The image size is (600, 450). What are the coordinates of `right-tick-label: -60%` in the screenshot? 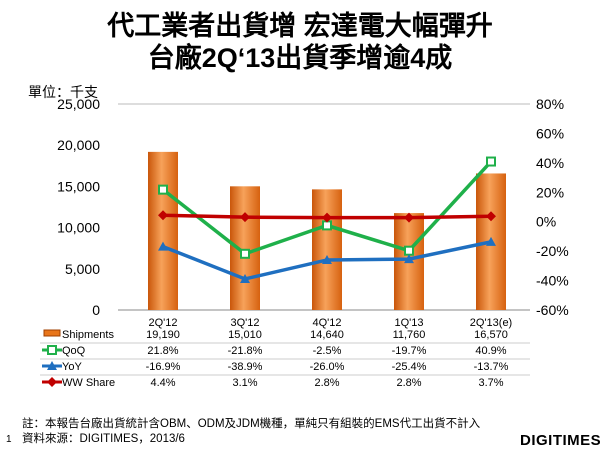 It's located at (552, 310).